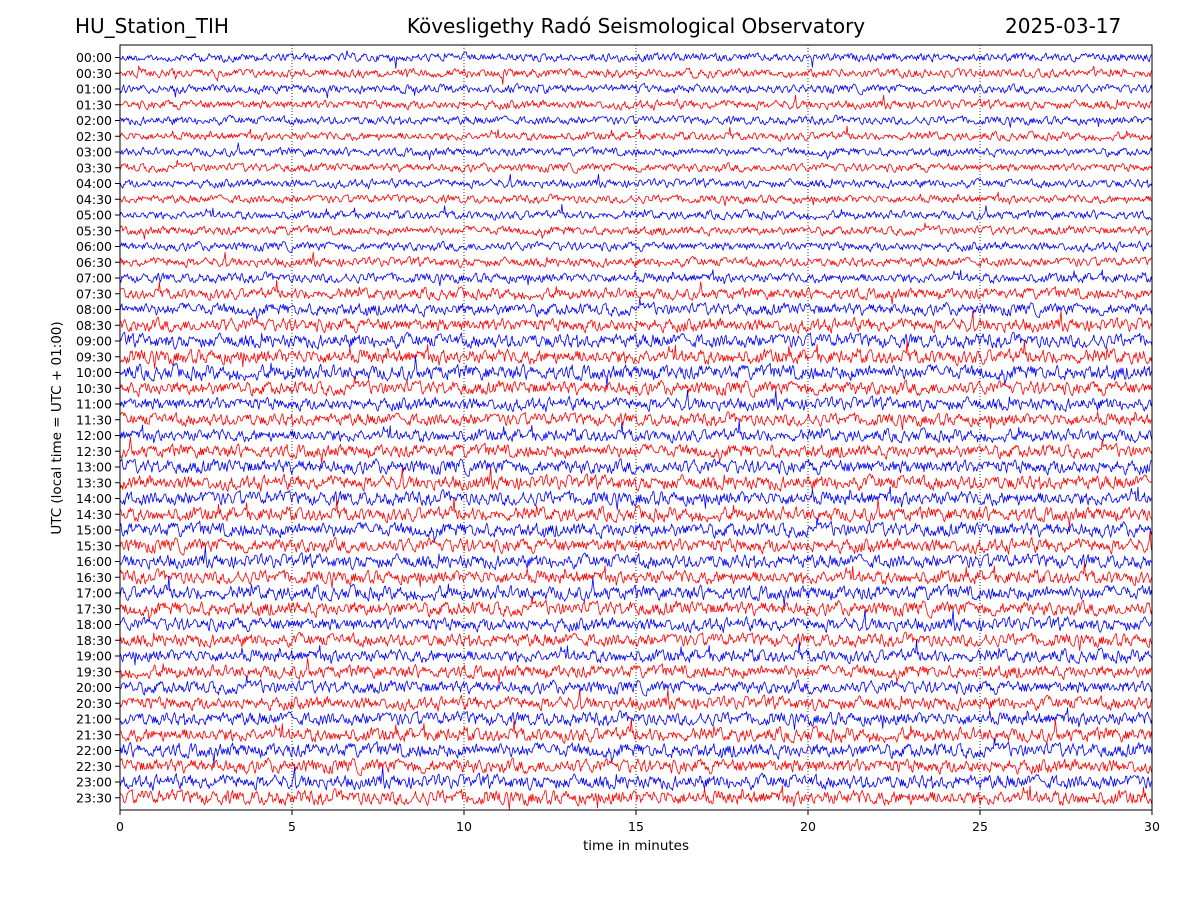  What do you see at coordinates (94, 734) in the screenshot?
I see `y-tick-label: 21:30` at bounding box center [94, 734].